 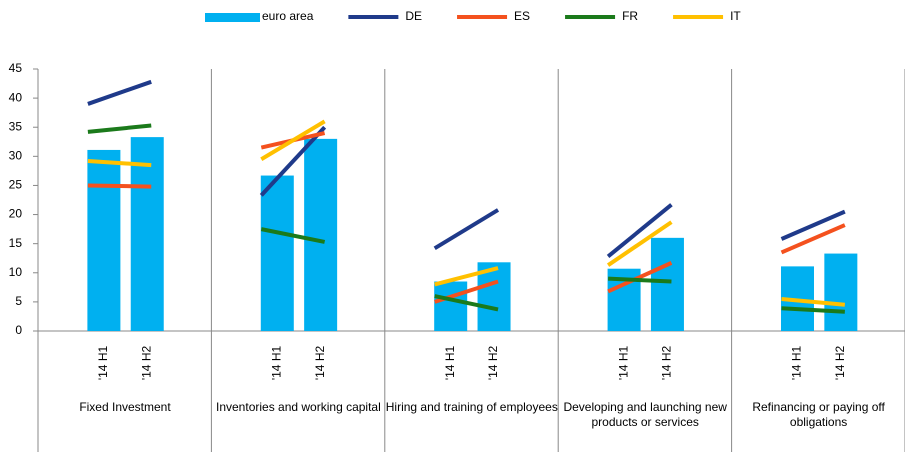 What do you see at coordinates (16, 185) in the screenshot?
I see `y-tick-label: 25` at bounding box center [16, 185].